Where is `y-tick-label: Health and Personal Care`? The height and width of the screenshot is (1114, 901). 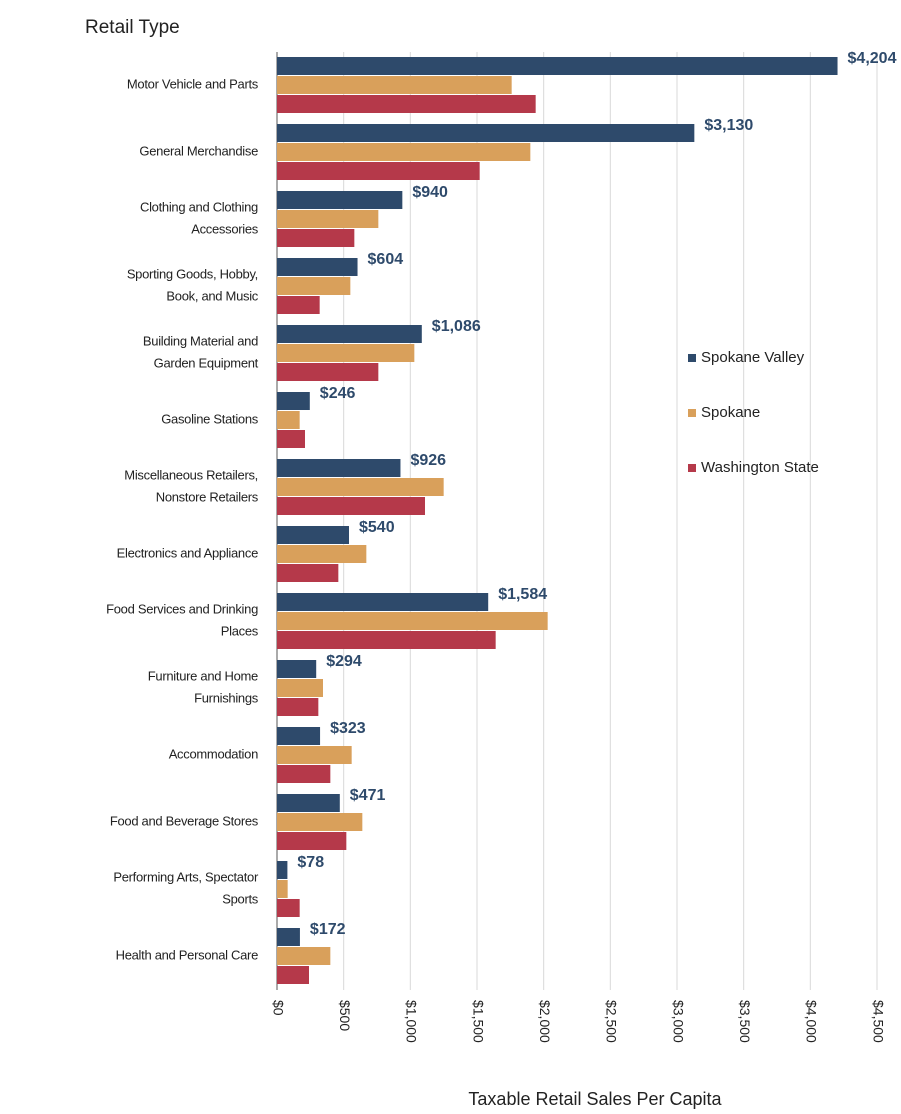 y-tick-label: Health and Personal Care is located at coordinates (187, 955).